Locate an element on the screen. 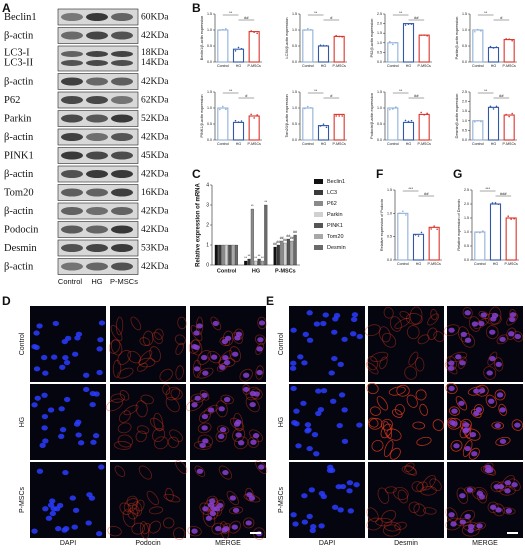 The height and width of the screenshot is (555, 525). legend-swatch is located at coordinates (318, 225).